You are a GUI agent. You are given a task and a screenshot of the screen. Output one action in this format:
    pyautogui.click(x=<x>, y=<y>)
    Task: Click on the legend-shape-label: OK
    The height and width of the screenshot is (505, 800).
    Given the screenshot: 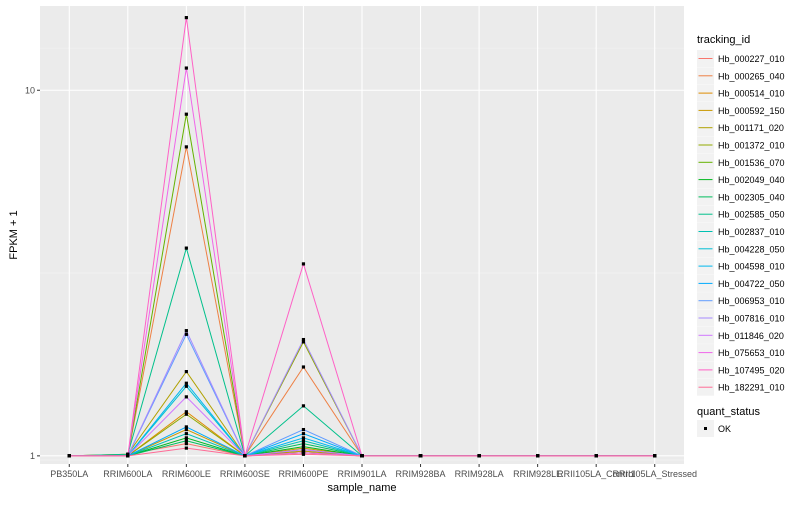 What is the action you would take?
    pyautogui.click(x=724, y=429)
    